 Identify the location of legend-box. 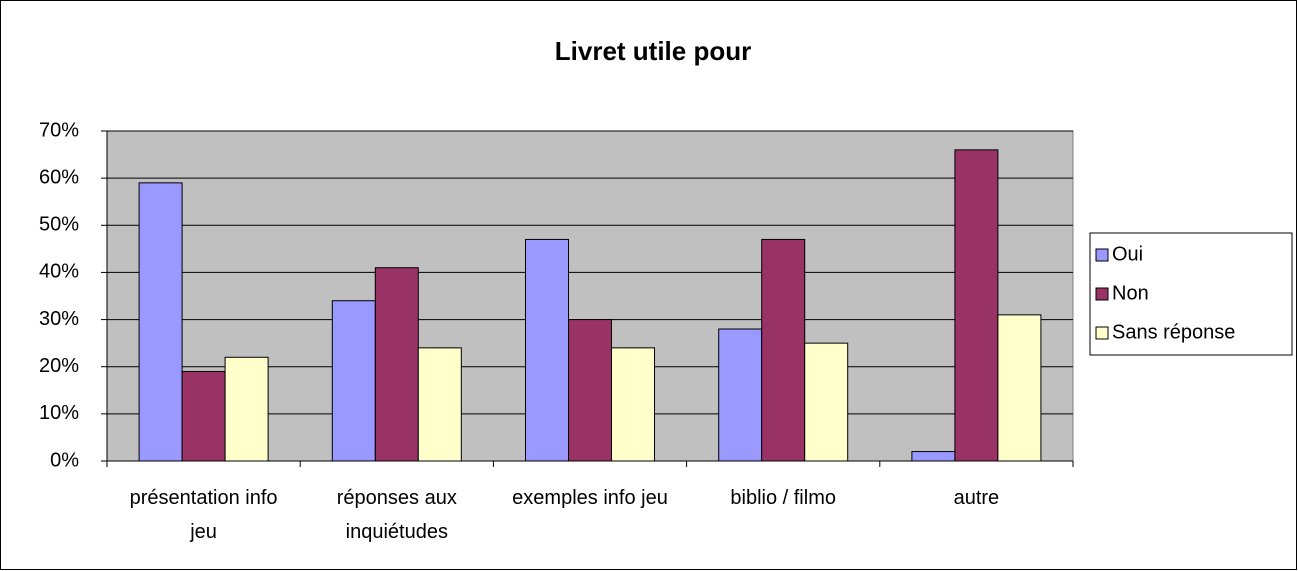
(1191, 294).